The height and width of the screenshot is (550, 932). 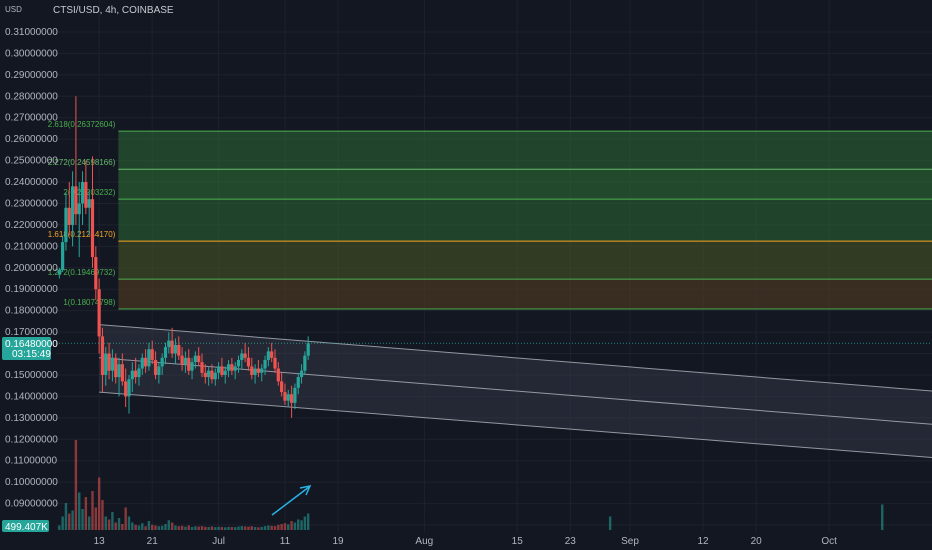 I want to click on price-tick-label: 0.27000000, so click(x=31, y=118).